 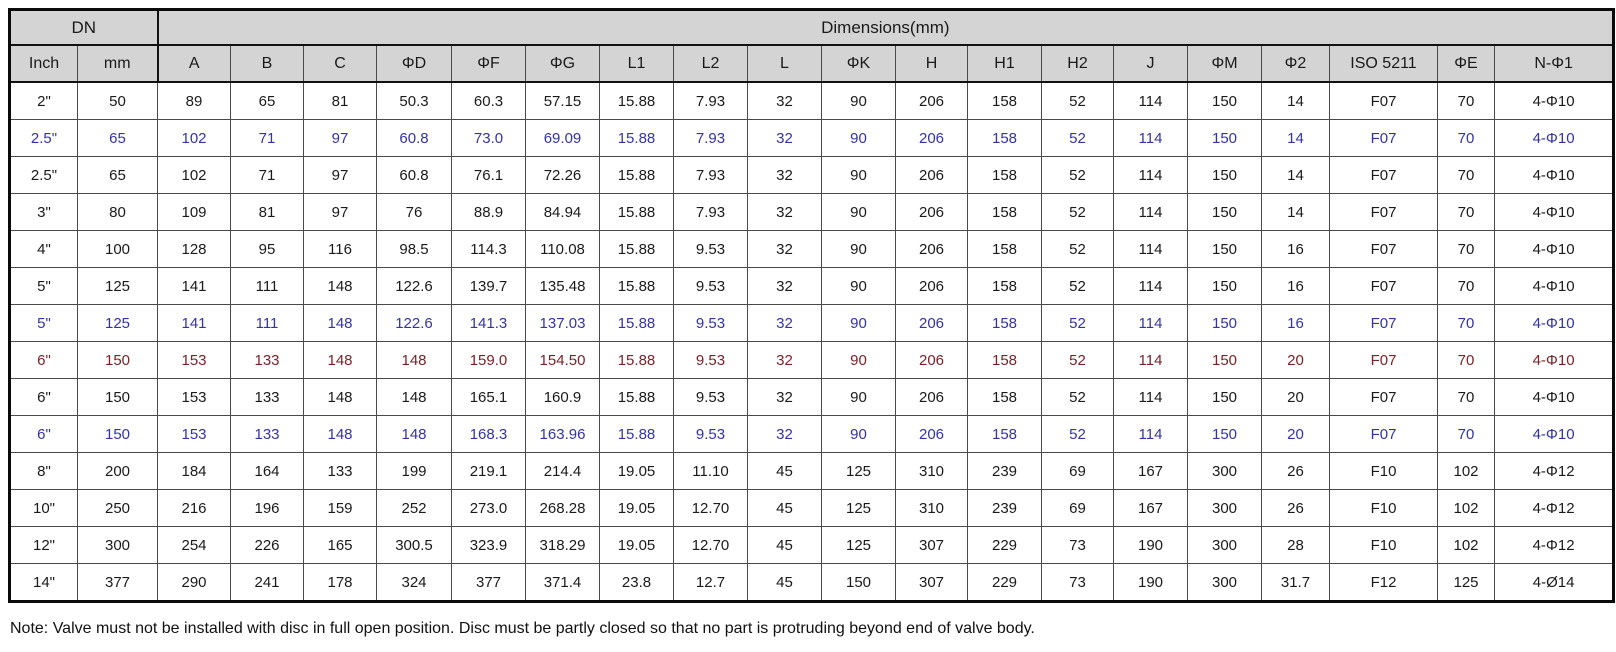 What do you see at coordinates (43, 286) in the screenshot?
I see `cell: 5"` at bounding box center [43, 286].